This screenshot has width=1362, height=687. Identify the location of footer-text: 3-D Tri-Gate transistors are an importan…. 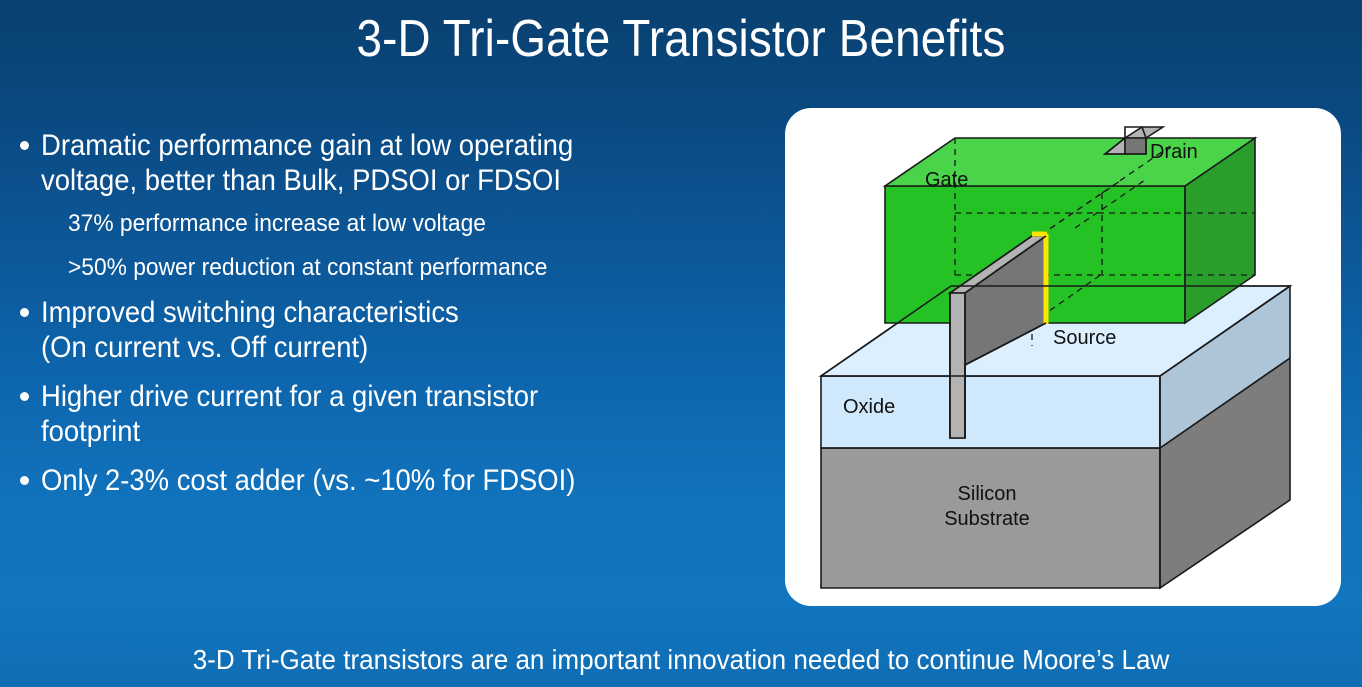
(681, 659).